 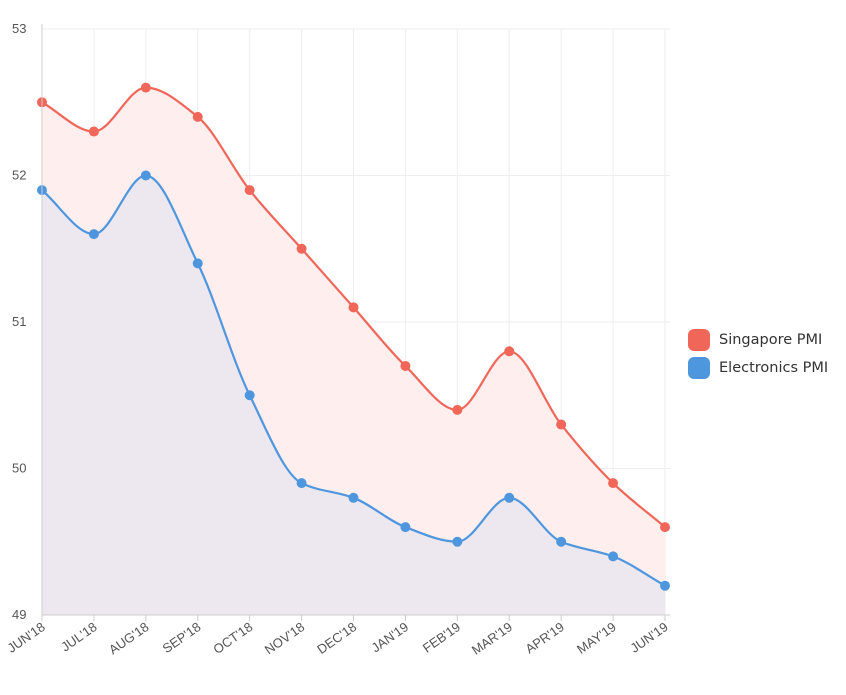 I want to click on x-tick-label: JUN'19, so click(x=649, y=637).